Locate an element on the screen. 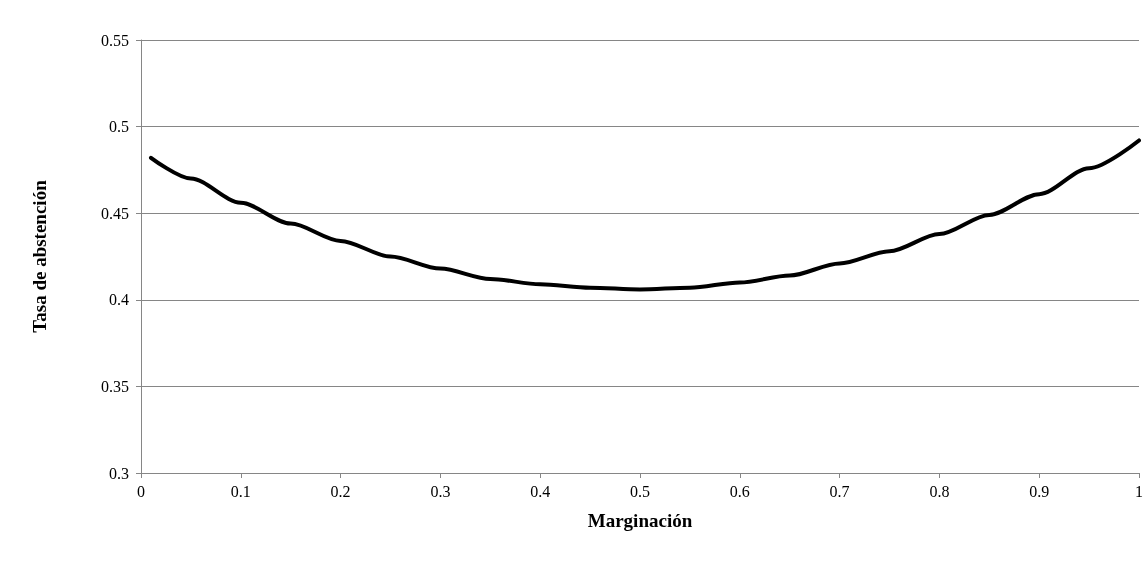  x-tick-label: 0.3 is located at coordinates (440, 491).